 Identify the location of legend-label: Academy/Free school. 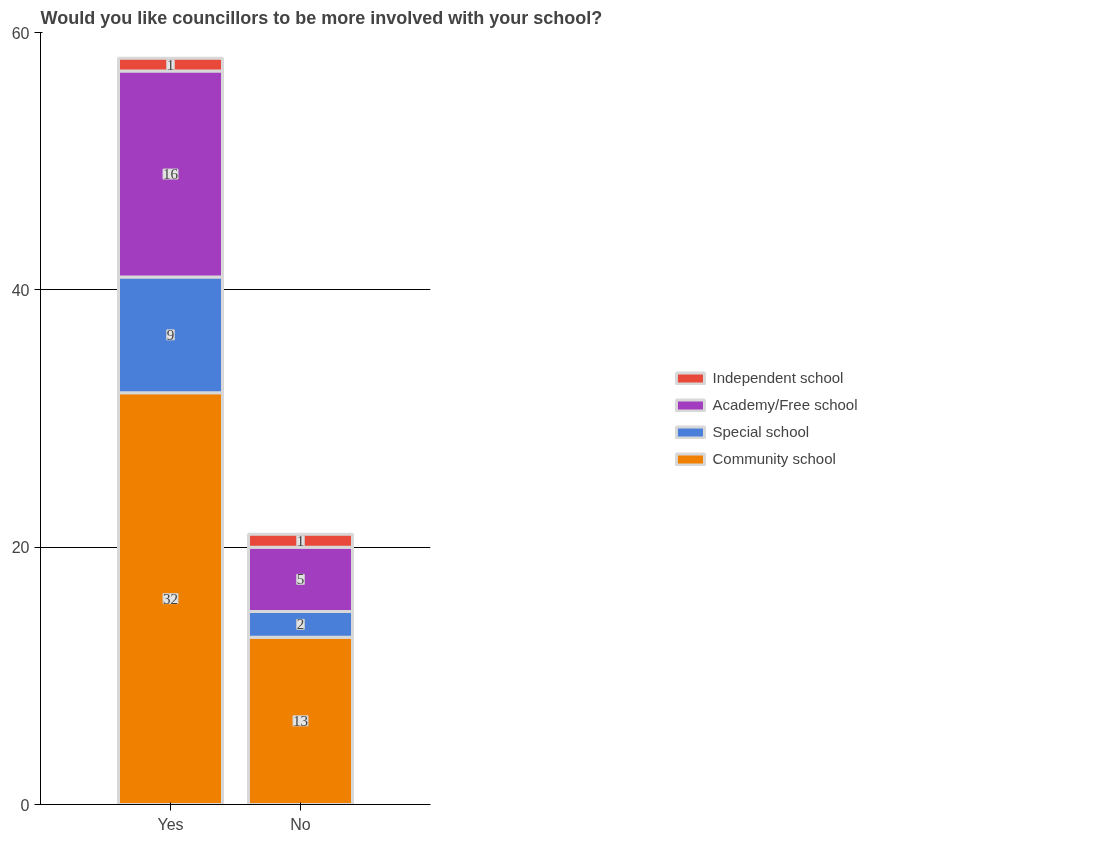
(785, 404).